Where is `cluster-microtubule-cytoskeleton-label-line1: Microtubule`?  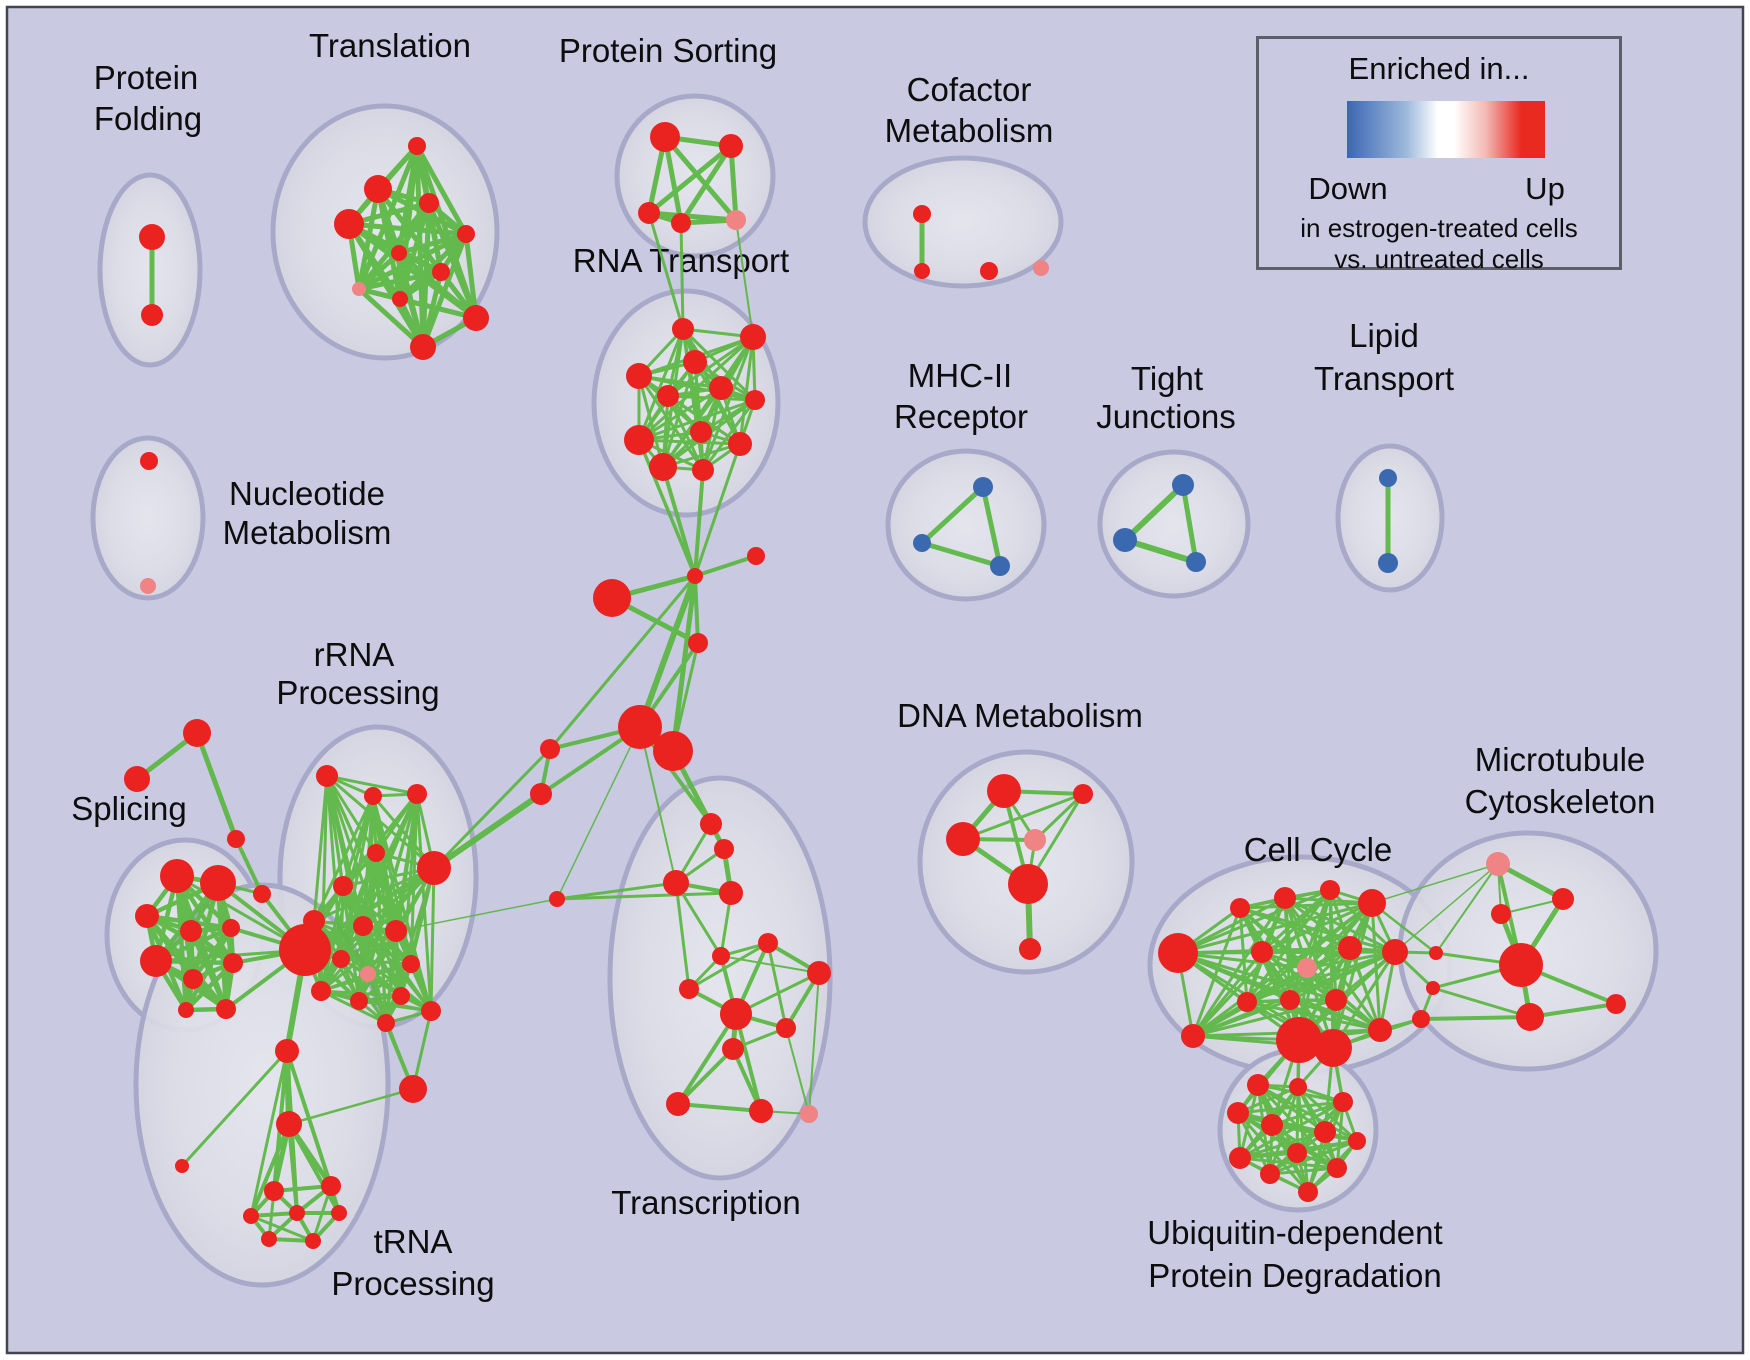
cluster-microtubule-cytoskeleton-label-line1: Microtubule is located at coordinates (1560, 759).